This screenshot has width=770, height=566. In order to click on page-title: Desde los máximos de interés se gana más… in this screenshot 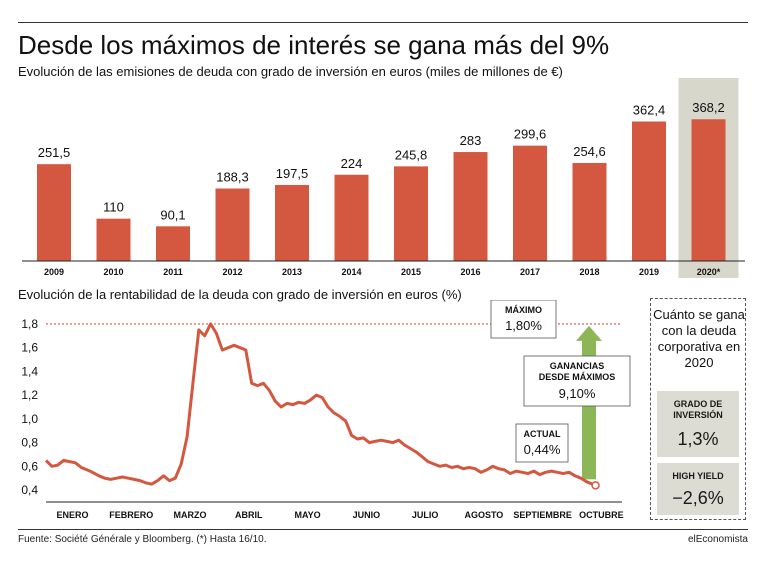, I will do `click(314, 45)`.